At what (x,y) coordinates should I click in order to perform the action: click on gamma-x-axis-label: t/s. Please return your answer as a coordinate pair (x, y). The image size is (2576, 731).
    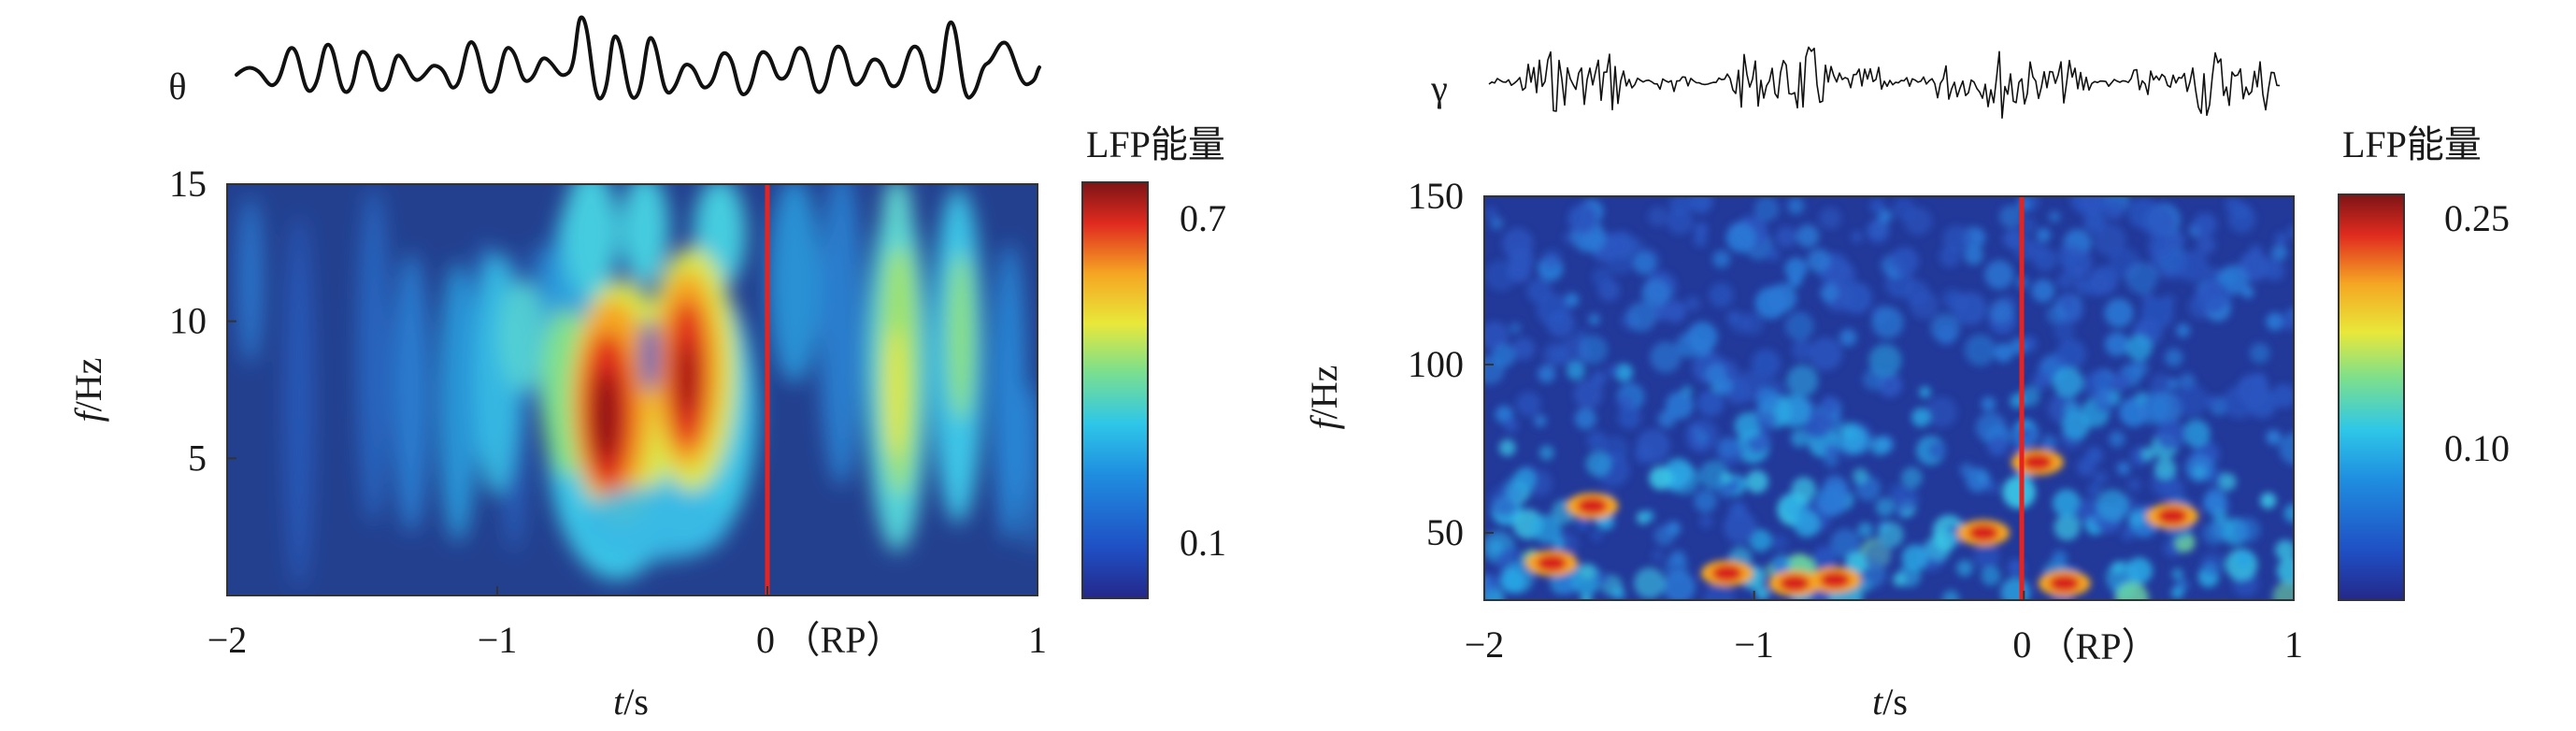
    Looking at the image, I should click on (1890, 702).